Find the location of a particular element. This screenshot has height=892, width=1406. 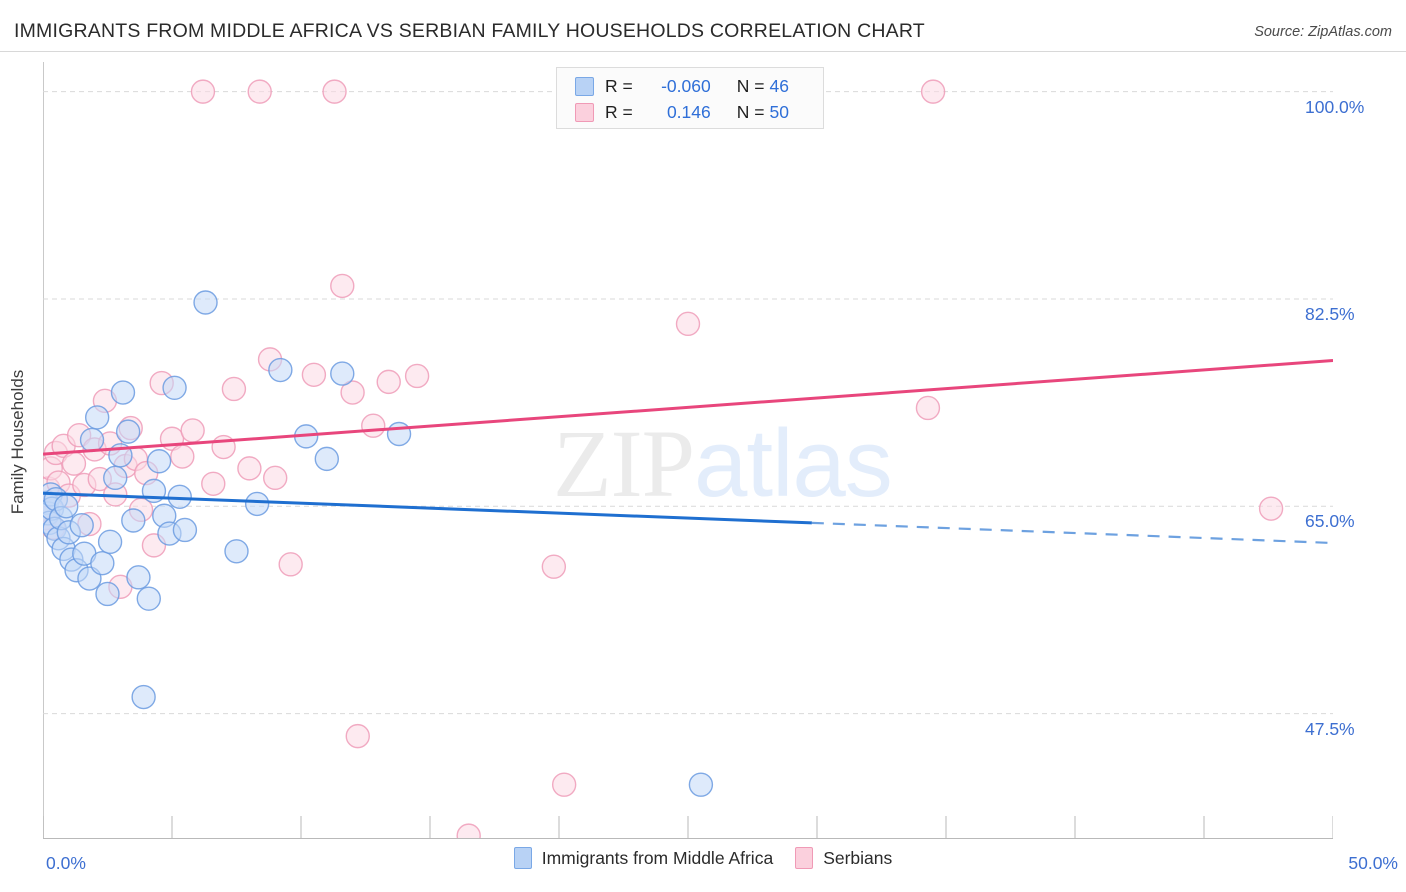

x-axis-line is located at coordinates (688, 838).